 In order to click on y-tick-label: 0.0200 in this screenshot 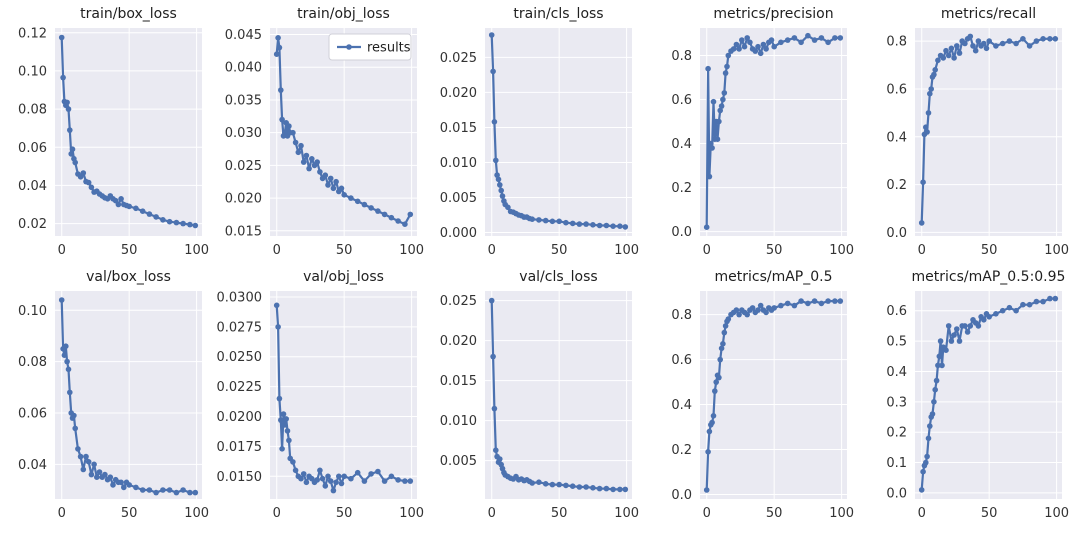, I will do `click(240, 417)`.